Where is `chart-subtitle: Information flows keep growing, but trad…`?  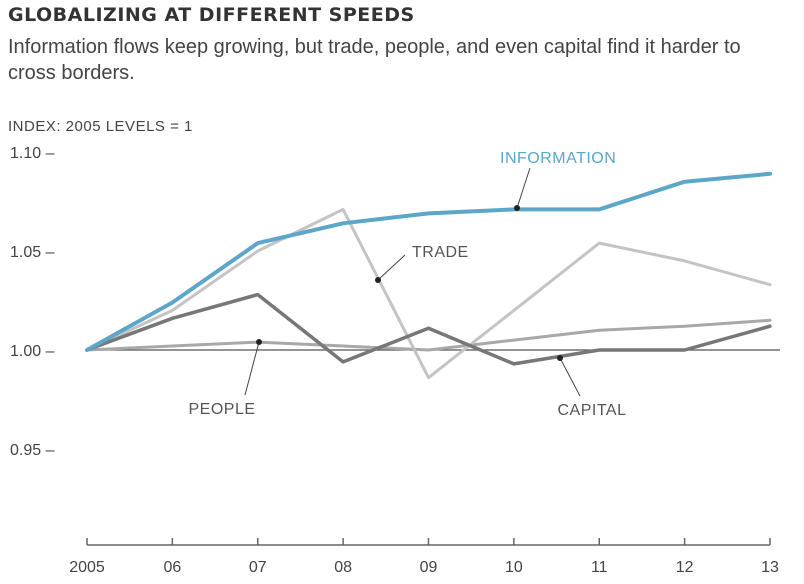
chart-subtitle: Information flows keep growing, but trad… is located at coordinates (374, 60).